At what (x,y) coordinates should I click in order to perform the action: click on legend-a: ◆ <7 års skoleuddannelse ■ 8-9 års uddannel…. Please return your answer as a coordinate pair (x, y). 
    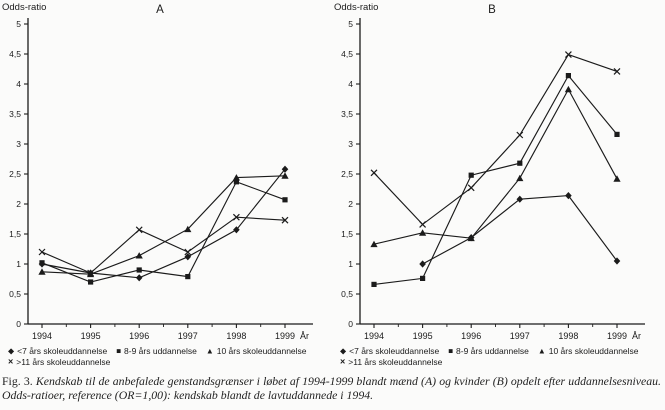
    Looking at the image, I should click on (166, 356).